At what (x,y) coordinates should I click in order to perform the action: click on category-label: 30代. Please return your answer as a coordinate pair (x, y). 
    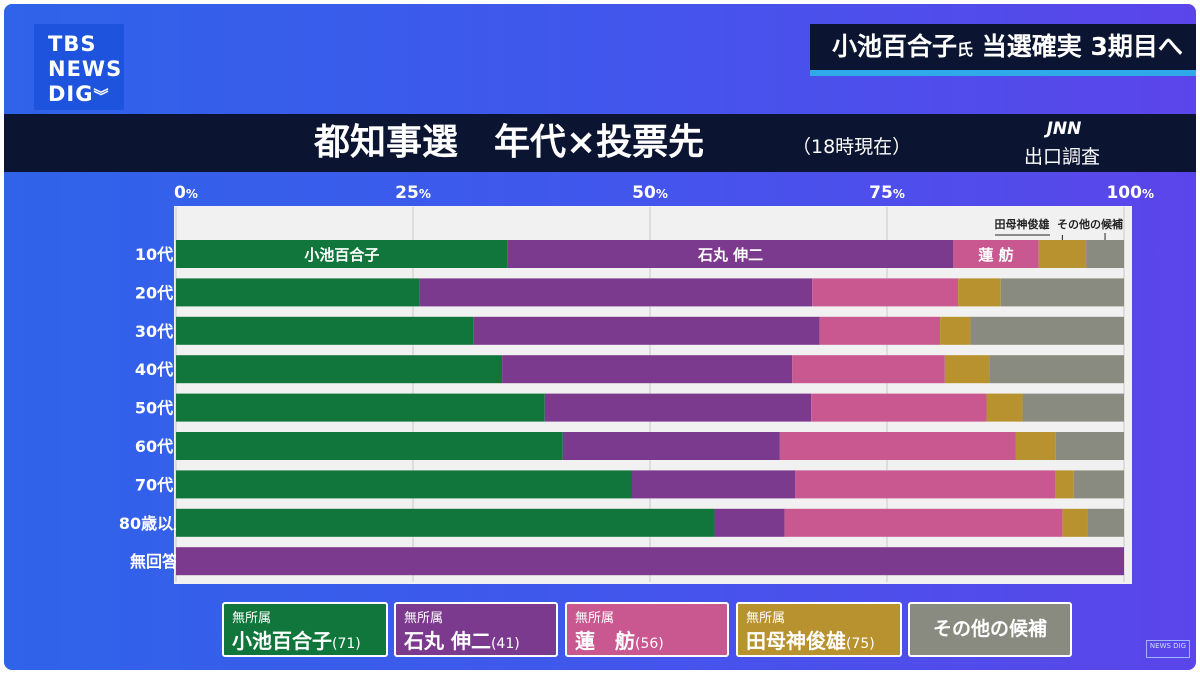
    Looking at the image, I should click on (154, 331).